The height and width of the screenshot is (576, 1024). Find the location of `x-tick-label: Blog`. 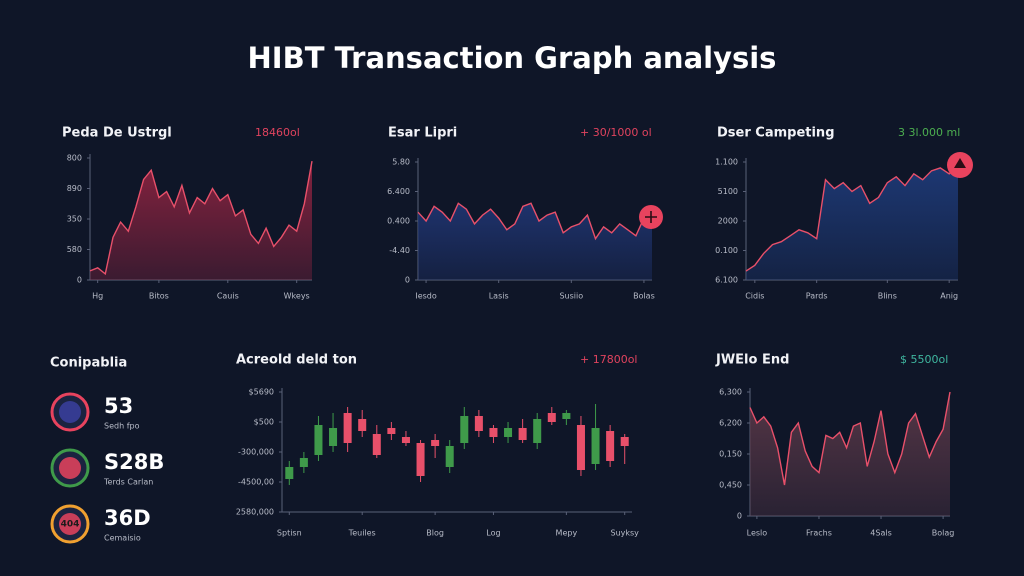

x-tick-label: Blog is located at coordinates (435, 533).